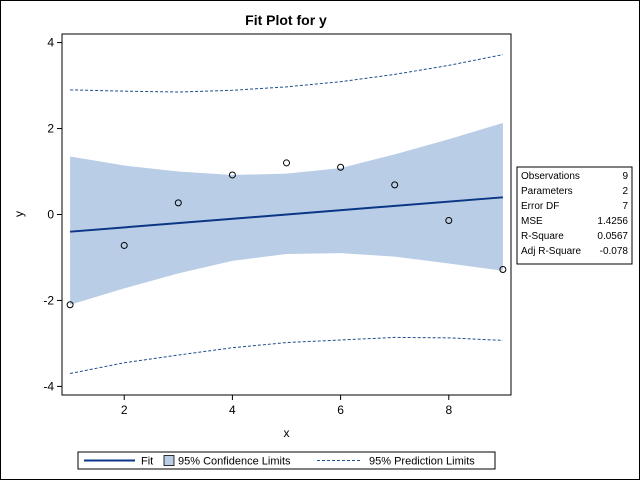 The width and height of the screenshot is (640, 480). I want to click on legend-prediction-label: 95% Prediction Limits, so click(422, 462).